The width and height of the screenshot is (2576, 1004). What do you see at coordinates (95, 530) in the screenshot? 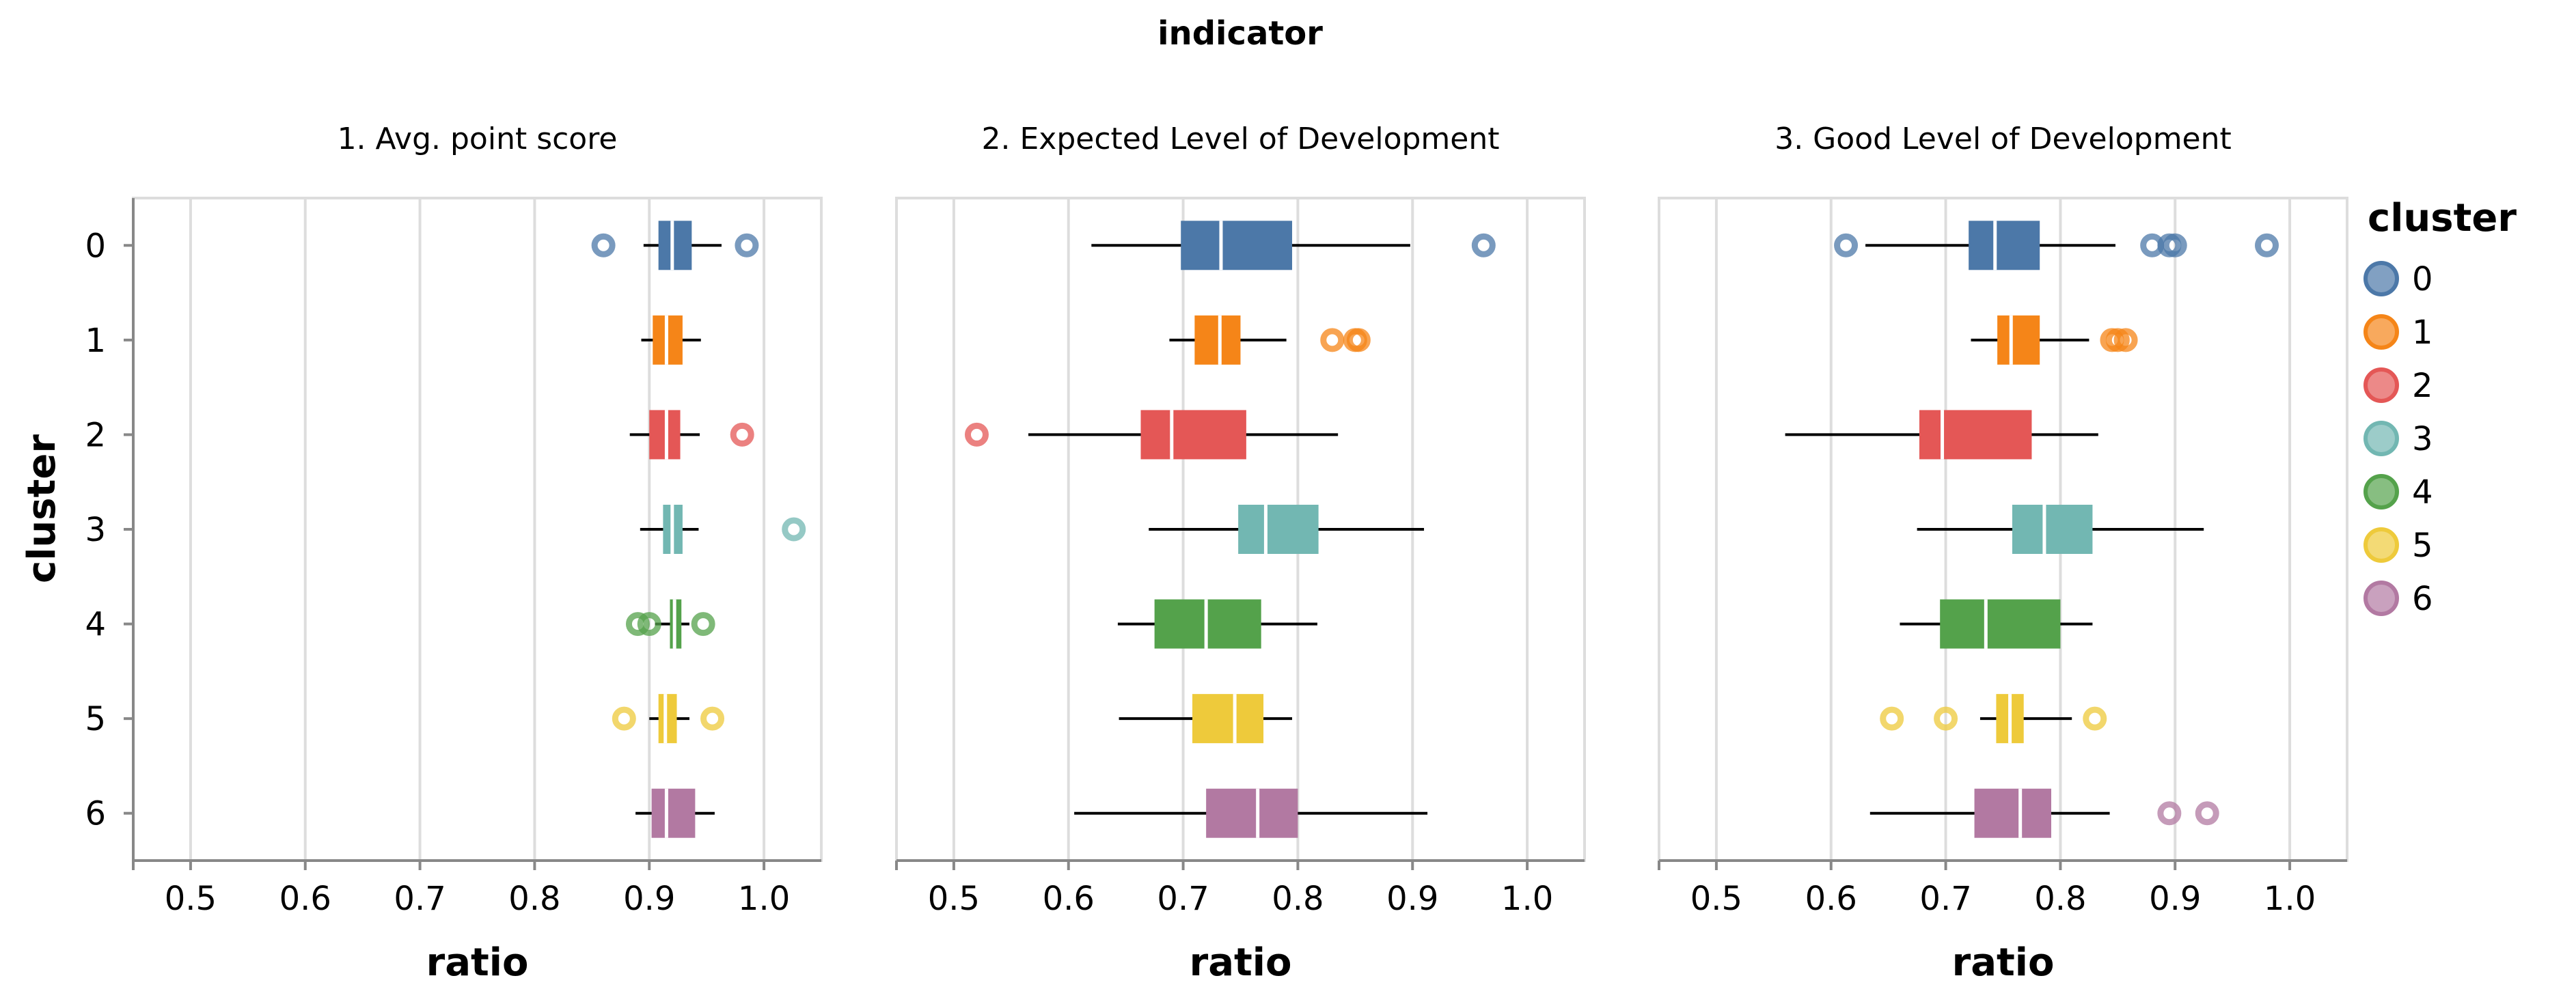
I see `y-tick-label-3: 3` at bounding box center [95, 530].